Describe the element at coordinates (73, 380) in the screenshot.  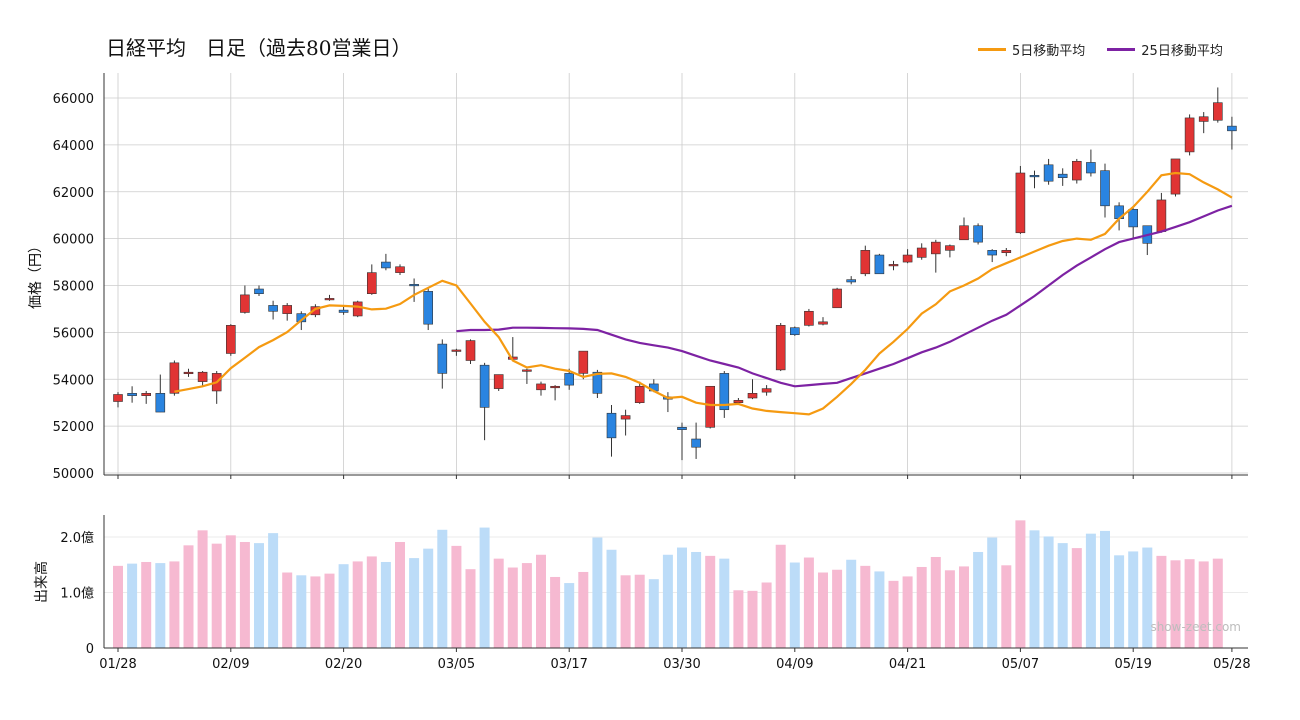
I see `price-tick-label: 54000` at that location.